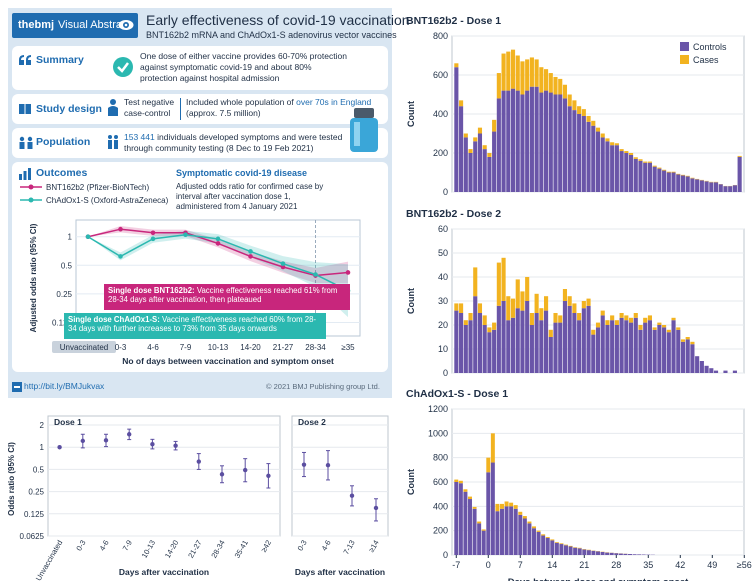  What do you see at coordinates (68, 422) in the screenshot?
I see `forest-title: Dose 1` at bounding box center [68, 422].